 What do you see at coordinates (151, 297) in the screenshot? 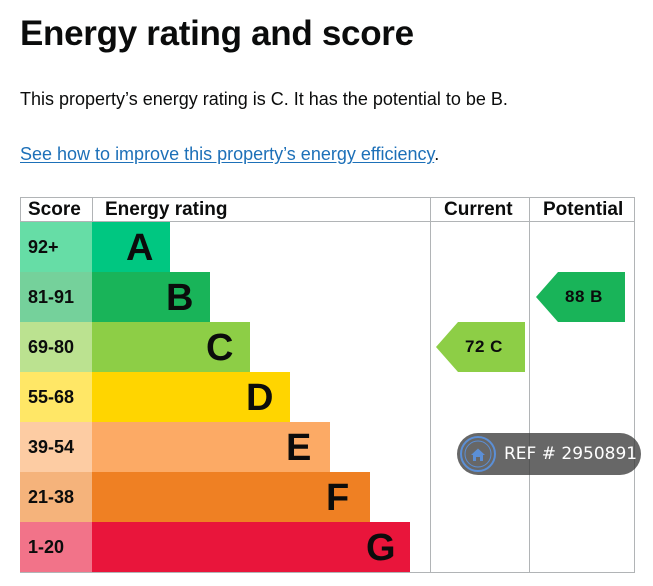
I see `band-bar-b` at bounding box center [151, 297].